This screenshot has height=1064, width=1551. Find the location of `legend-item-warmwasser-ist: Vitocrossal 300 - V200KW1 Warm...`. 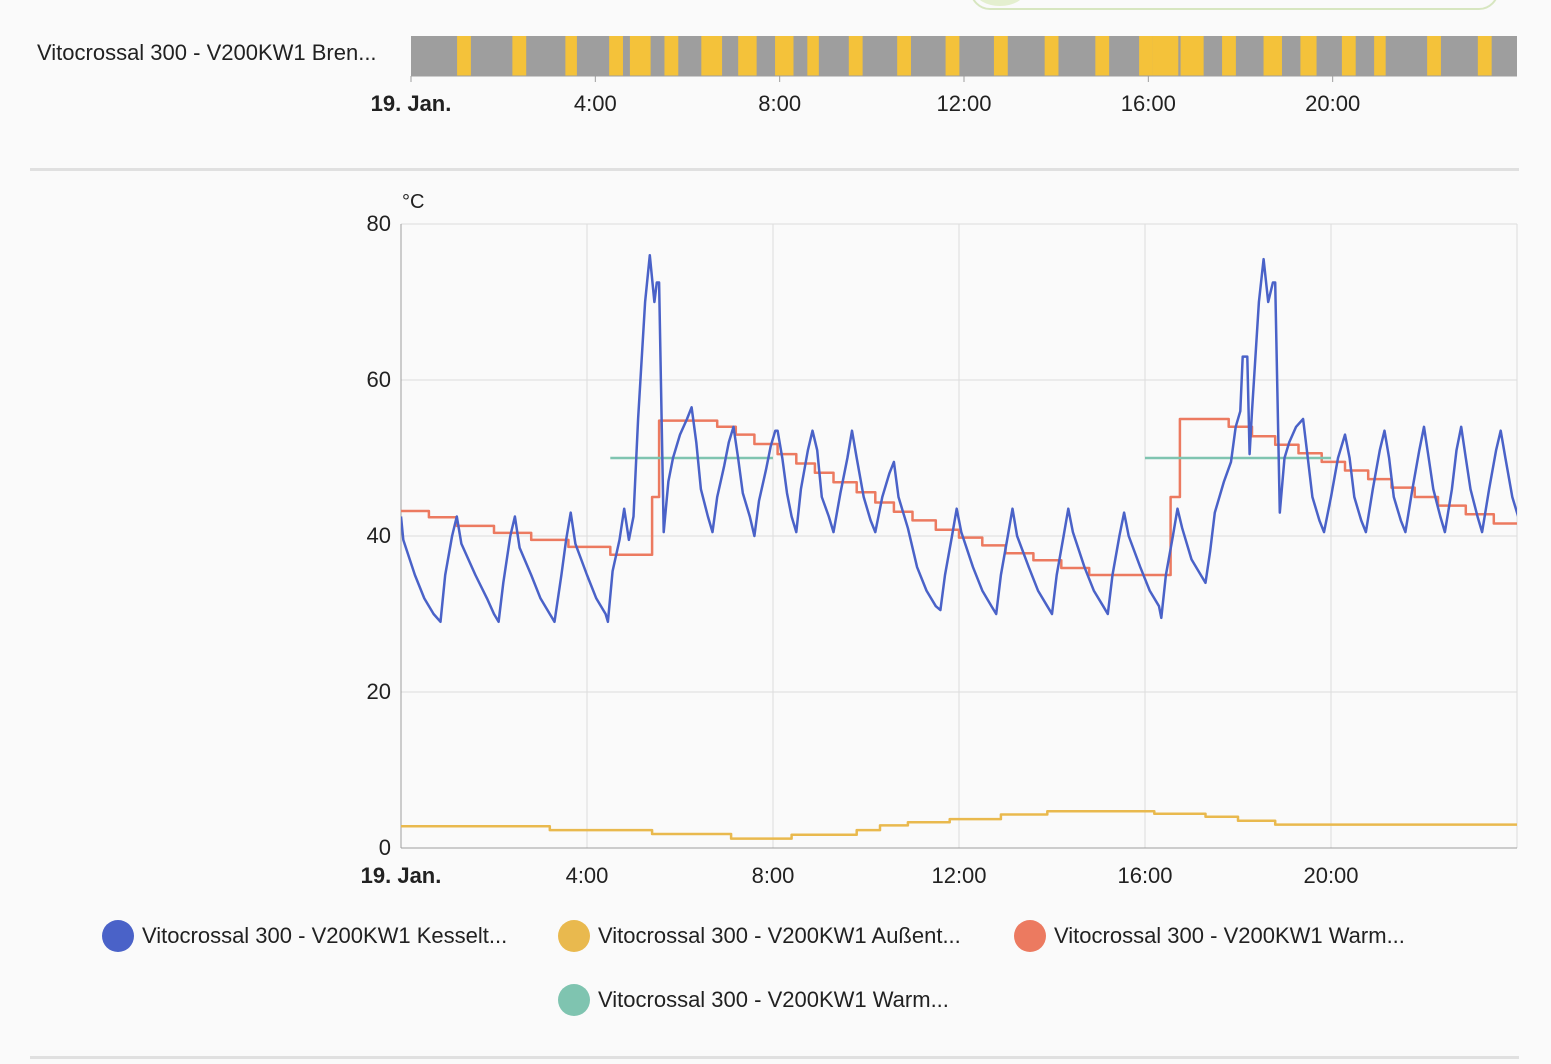

legend-item-warmwasser-ist: Vitocrossal 300 - V200KW1 Warm... is located at coordinates (1209, 936).